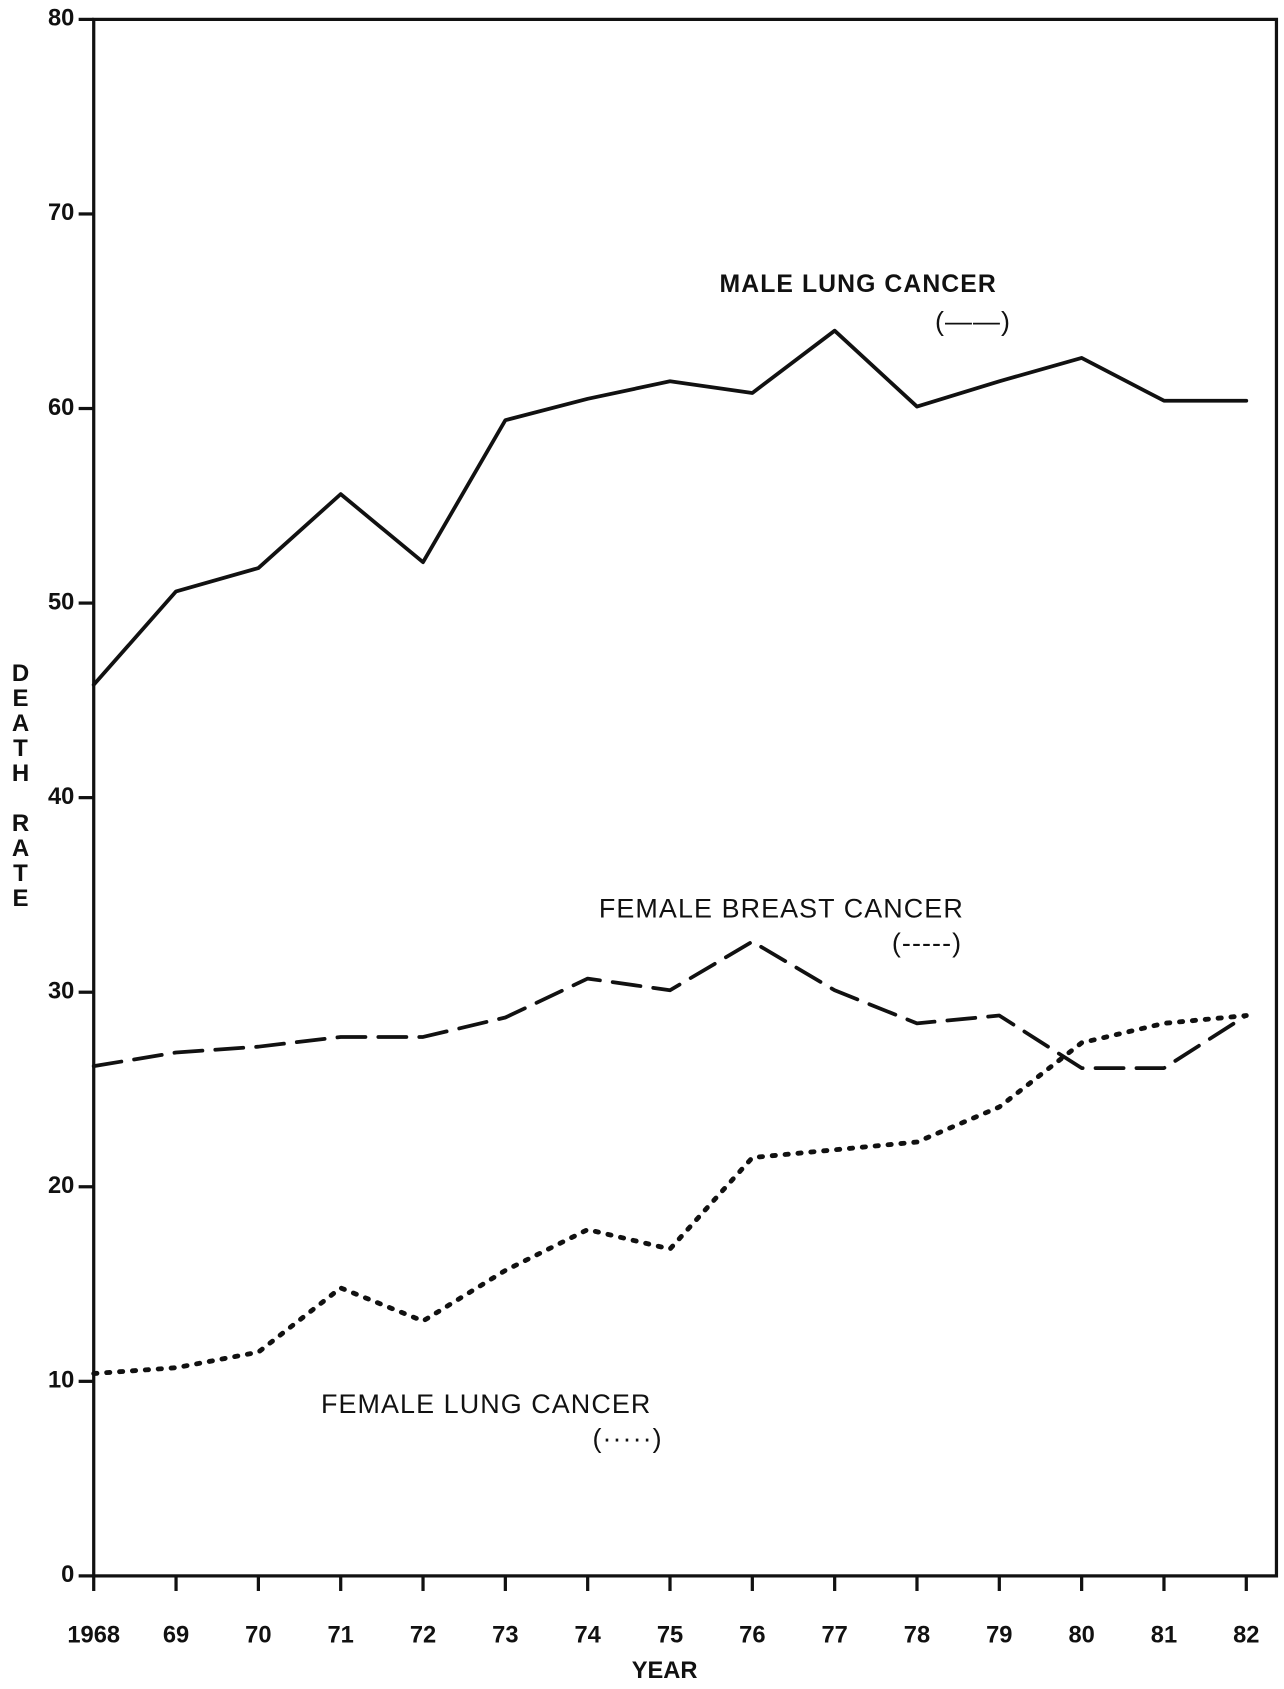 The height and width of the screenshot is (1689, 1284). What do you see at coordinates (752, 1635) in the screenshot?
I see `x-tick-label: 76` at bounding box center [752, 1635].